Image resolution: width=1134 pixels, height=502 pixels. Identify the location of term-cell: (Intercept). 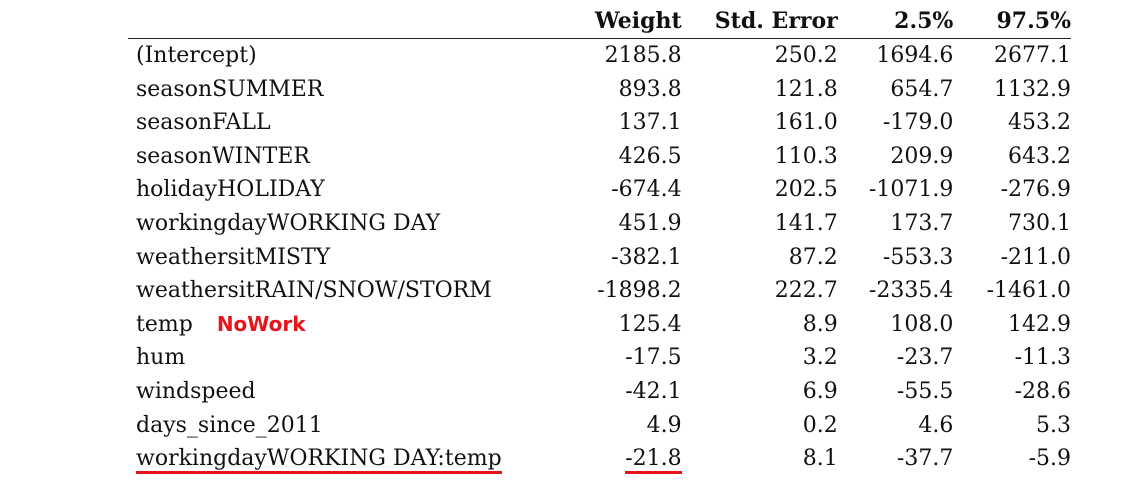
(196, 55).